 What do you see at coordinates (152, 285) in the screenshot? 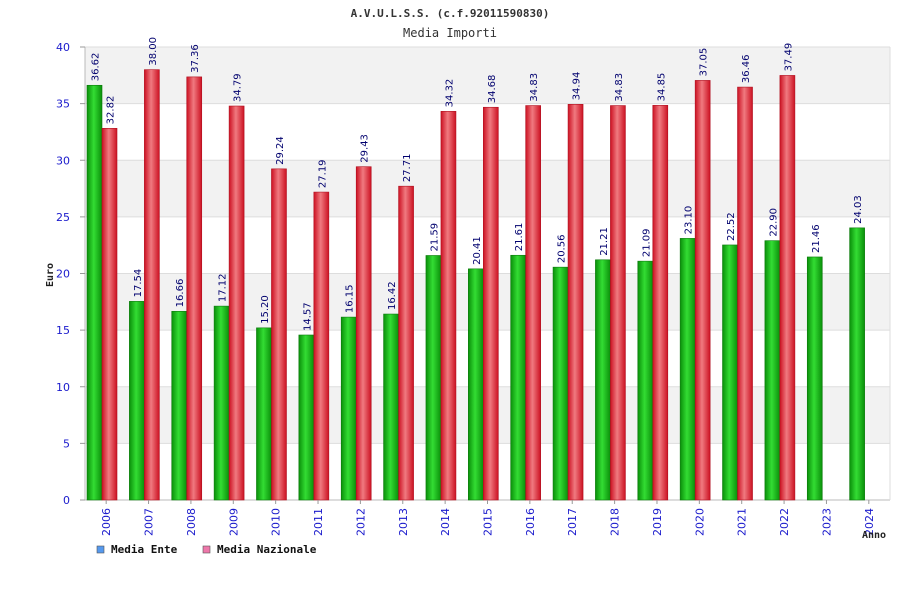
I see `bar-media-nazionale-2007` at bounding box center [152, 285].